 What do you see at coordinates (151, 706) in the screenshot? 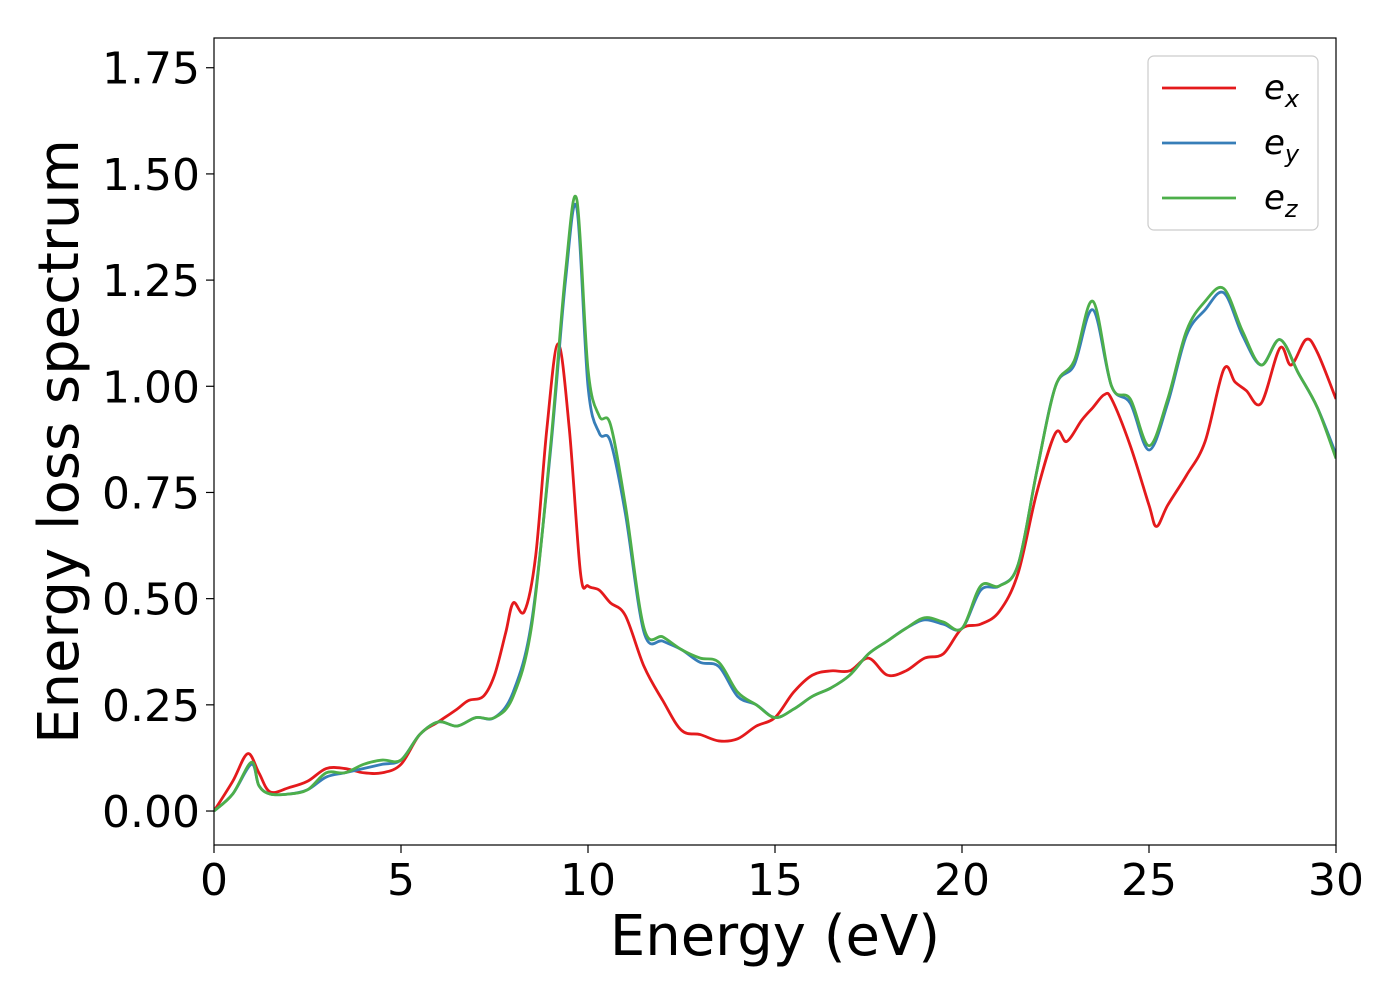
I see `y-tick-label: 0.25` at bounding box center [151, 706].